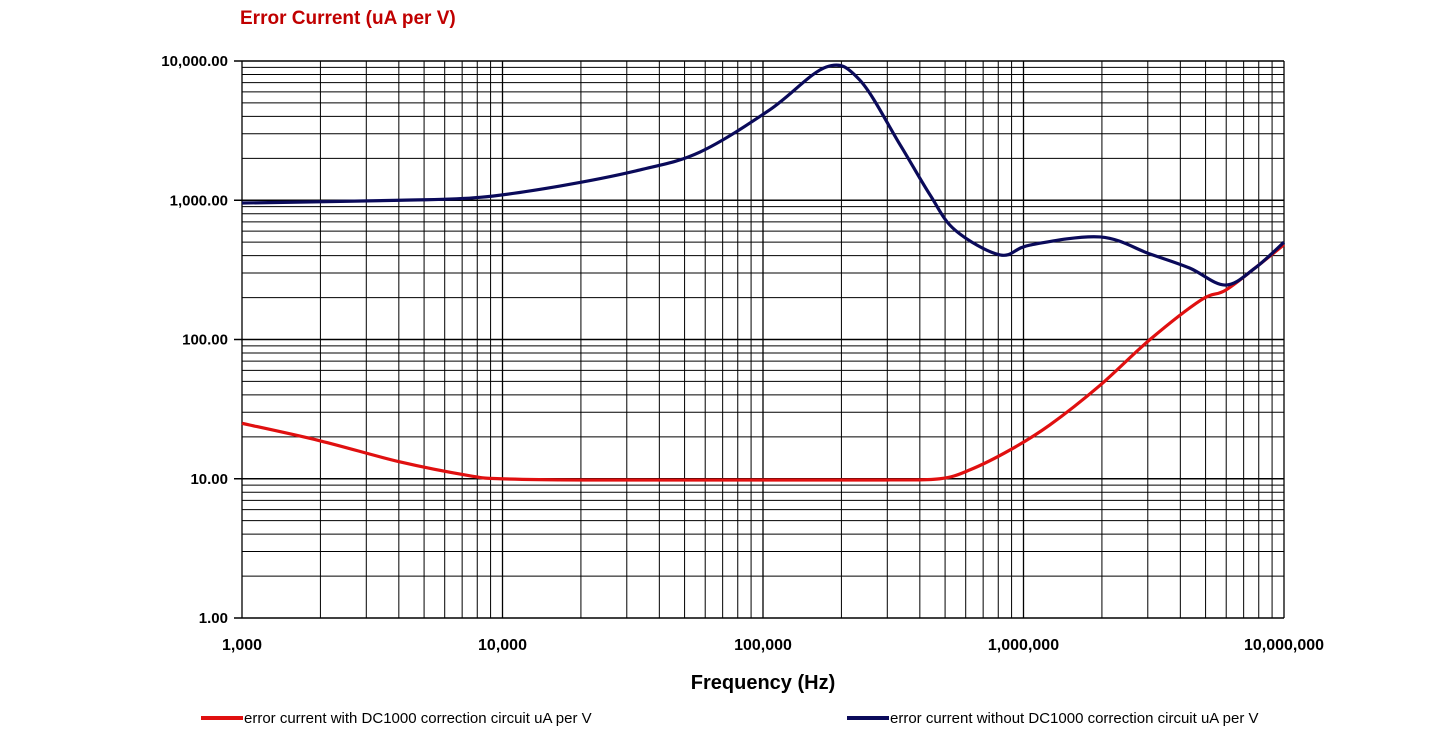  Describe the element at coordinates (1284, 645) in the screenshot. I see `x-tick-label: 10,000,000` at that location.